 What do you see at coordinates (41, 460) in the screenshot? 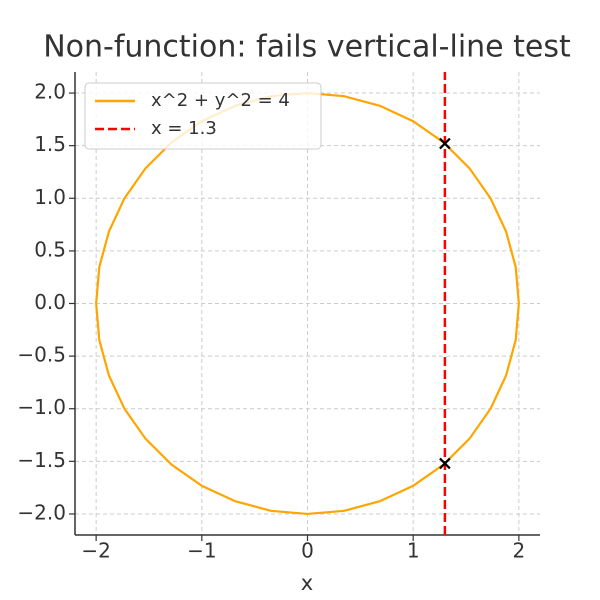
I see `y-tick-label: −1.5` at bounding box center [41, 460].